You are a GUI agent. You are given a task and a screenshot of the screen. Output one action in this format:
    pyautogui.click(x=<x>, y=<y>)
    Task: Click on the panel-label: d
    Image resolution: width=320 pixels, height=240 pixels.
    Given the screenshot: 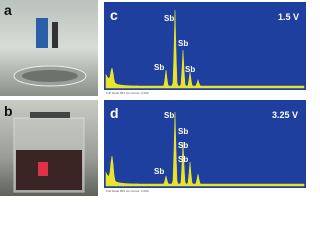 What is the action you would take?
    pyautogui.click(x=114, y=113)
    